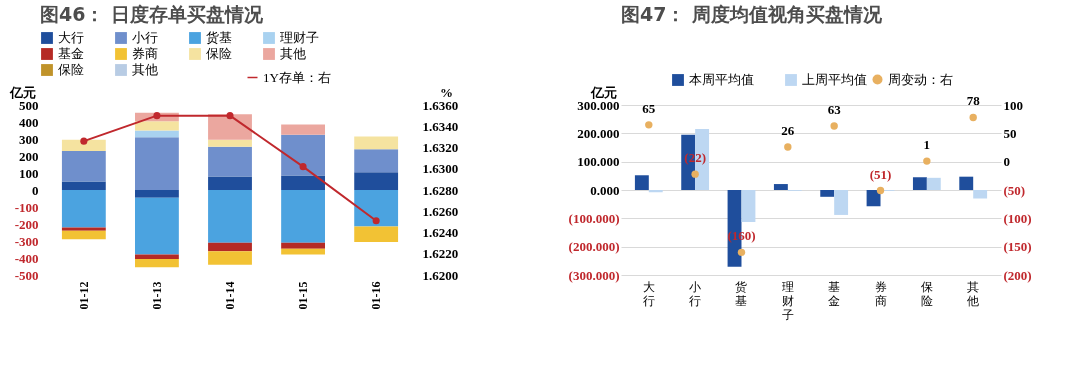 This screenshot has width=1080, height=372. I want to click on y2-tick-label: 1.6280, so click(440, 190).